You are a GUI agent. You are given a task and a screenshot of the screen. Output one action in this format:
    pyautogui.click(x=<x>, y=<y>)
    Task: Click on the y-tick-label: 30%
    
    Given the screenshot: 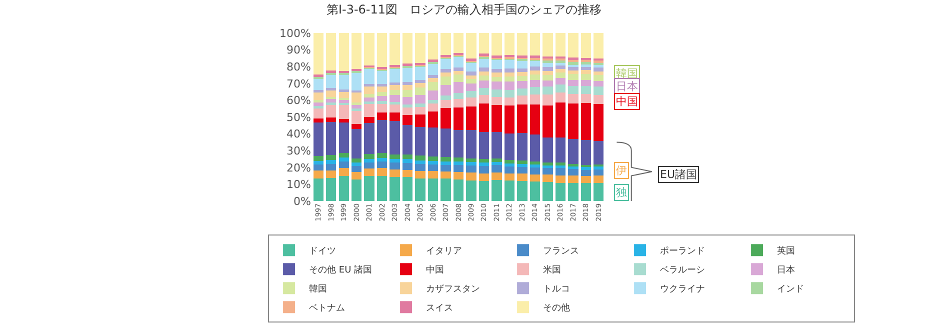 What is the action you would take?
    pyautogui.click(x=298, y=151)
    